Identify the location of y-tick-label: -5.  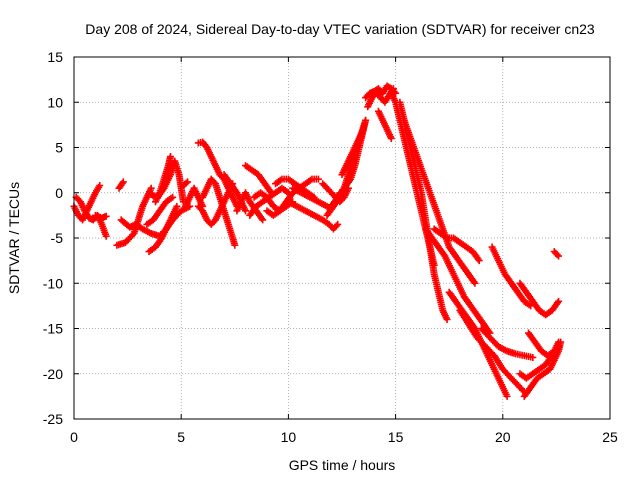
(57, 238).